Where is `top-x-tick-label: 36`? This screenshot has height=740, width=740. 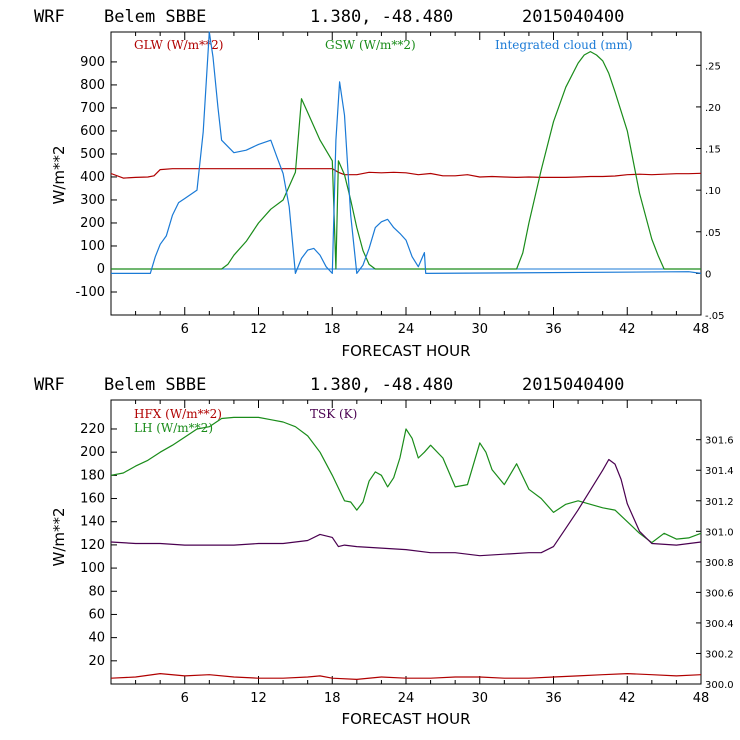
top-x-tick-label: 36 is located at coordinates (553, 329).